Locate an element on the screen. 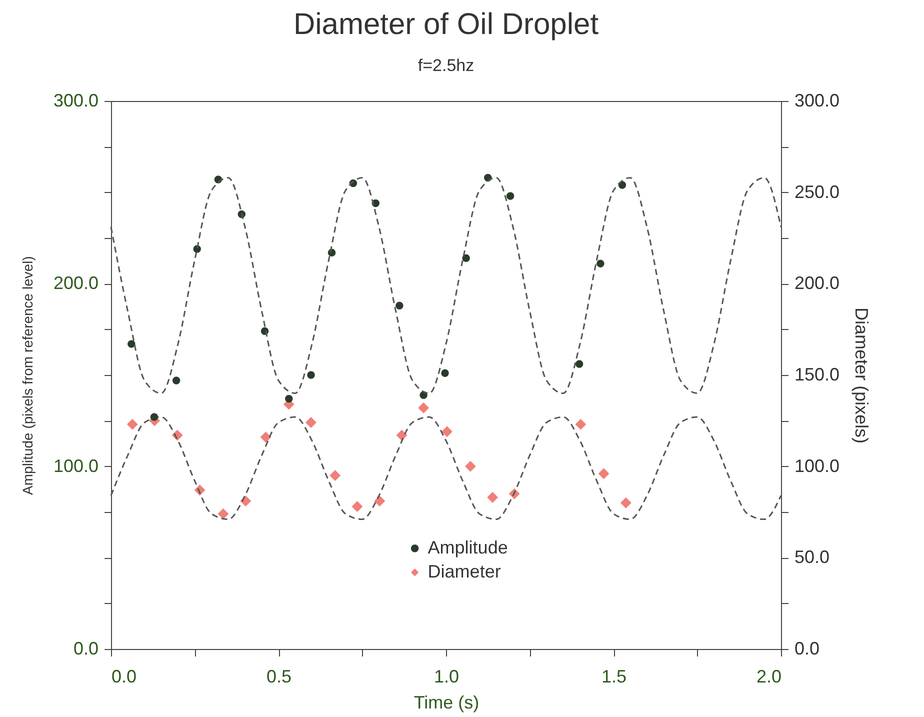 The height and width of the screenshot is (717, 924). x-tick-label: 2.0 is located at coordinates (769, 676).